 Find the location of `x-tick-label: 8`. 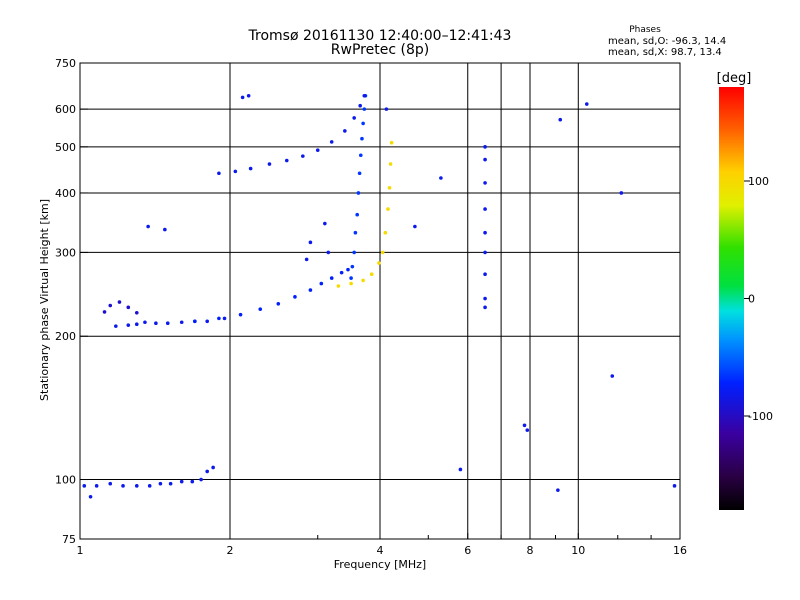

x-tick-label: 8 is located at coordinates (530, 550).